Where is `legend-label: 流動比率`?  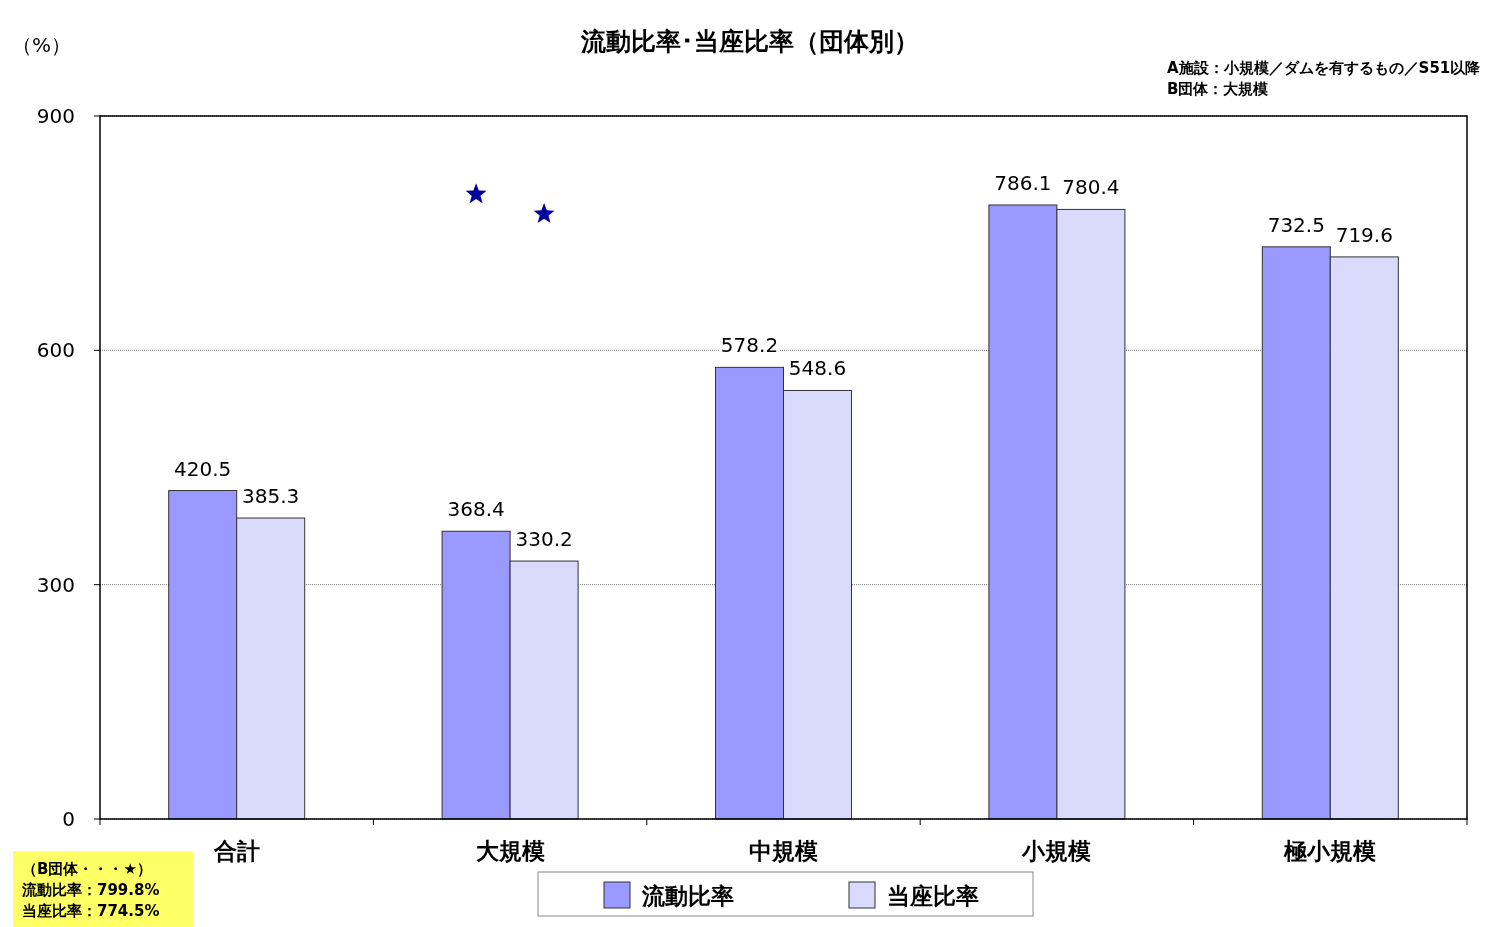
legend-label: 流動比率 is located at coordinates (687, 896).